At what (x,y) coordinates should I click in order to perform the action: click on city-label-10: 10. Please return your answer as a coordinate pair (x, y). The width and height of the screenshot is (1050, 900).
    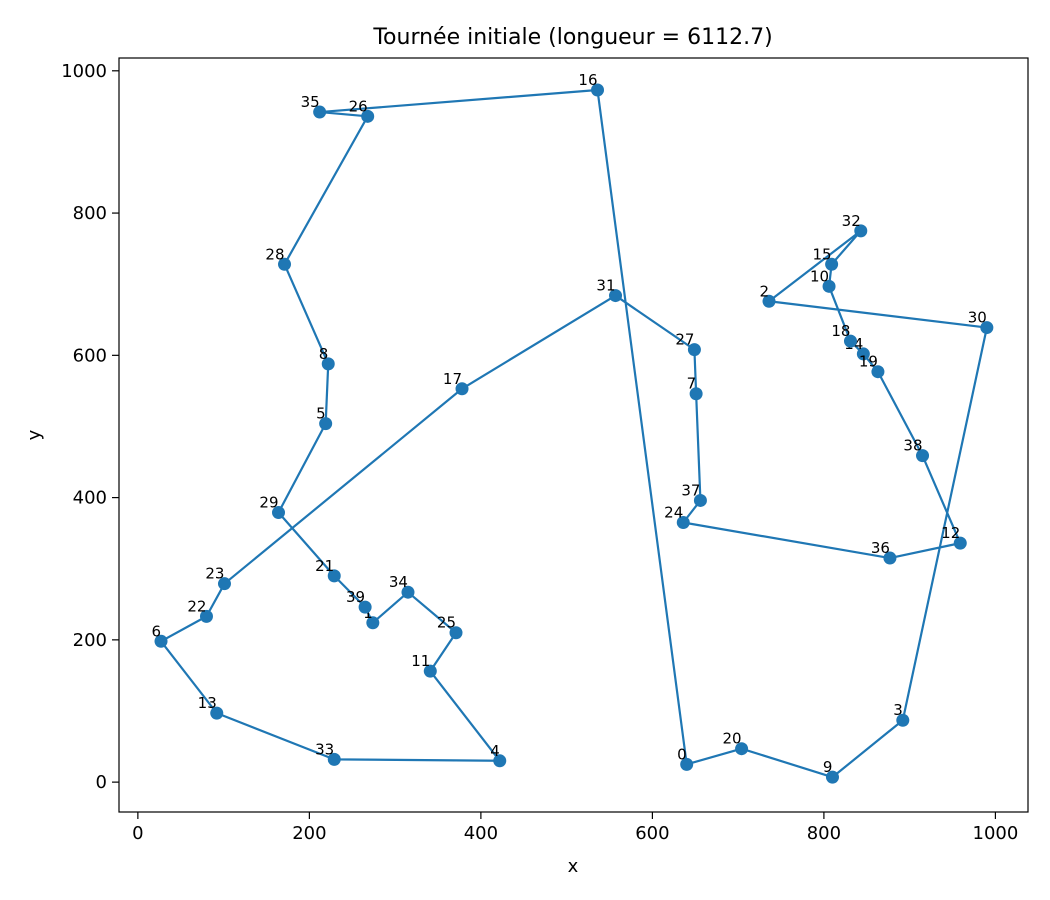
    Looking at the image, I should click on (819, 276).